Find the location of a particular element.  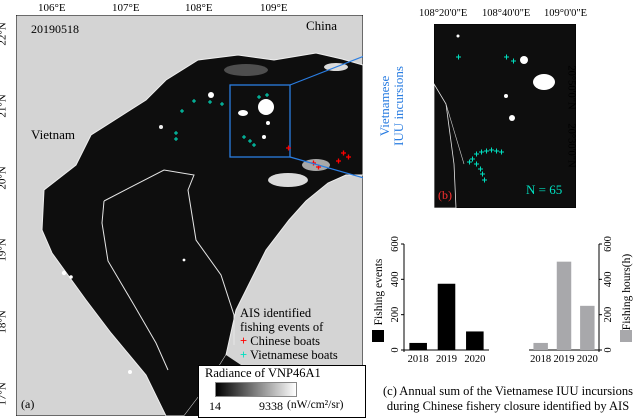

legend-item-chinese: + Chinese boats is located at coordinates (315, 341).